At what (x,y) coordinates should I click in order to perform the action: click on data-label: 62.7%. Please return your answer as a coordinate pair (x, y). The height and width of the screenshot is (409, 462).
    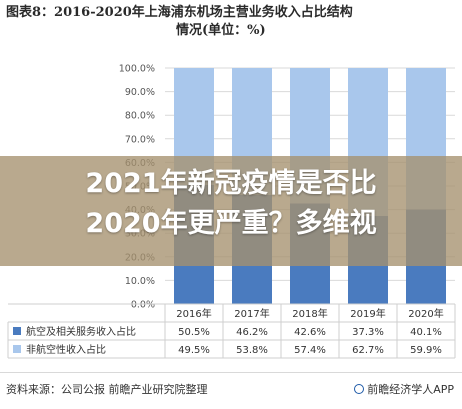
    Looking at the image, I should click on (368, 350).